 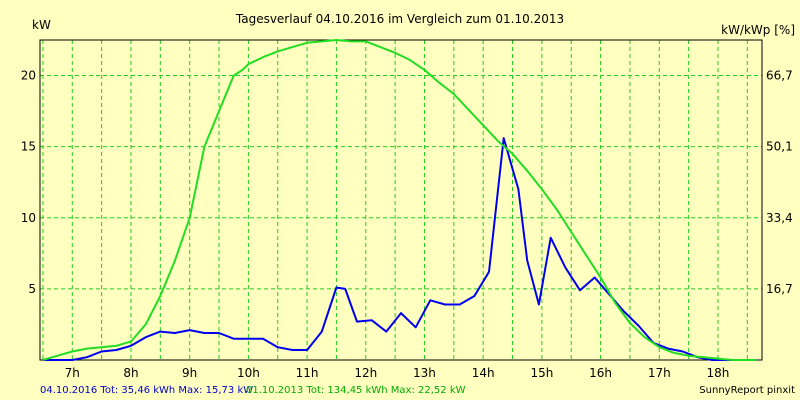 I want to click on y-tick-label-left: 20, so click(x=28, y=76).